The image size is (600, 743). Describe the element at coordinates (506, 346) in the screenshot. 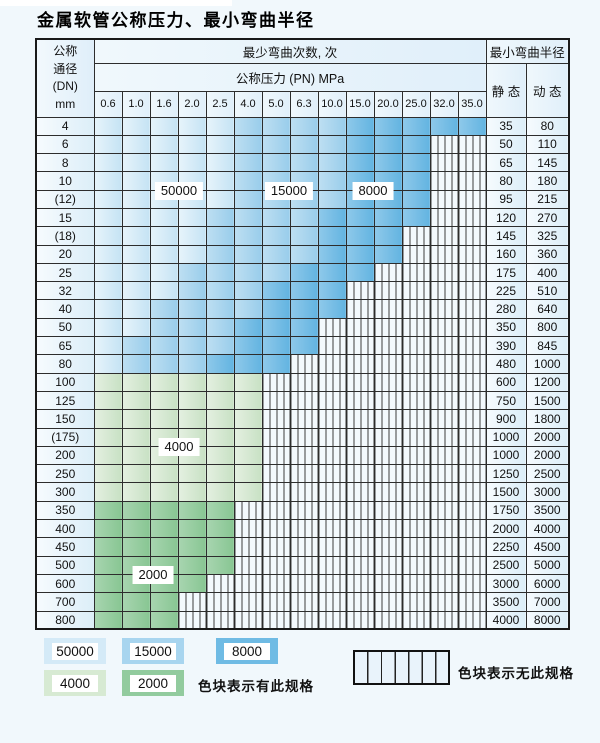

I see `static-radius-cell: 390` at that location.